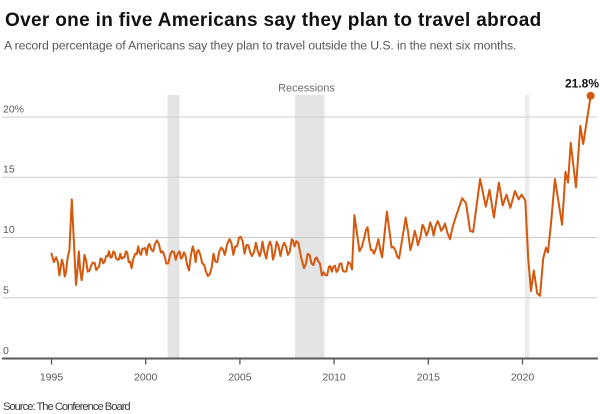 The width and height of the screenshot is (600, 414). Describe the element at coordinates (52, 378) in the screenshot. I see `svg-text: 1995` at that location.